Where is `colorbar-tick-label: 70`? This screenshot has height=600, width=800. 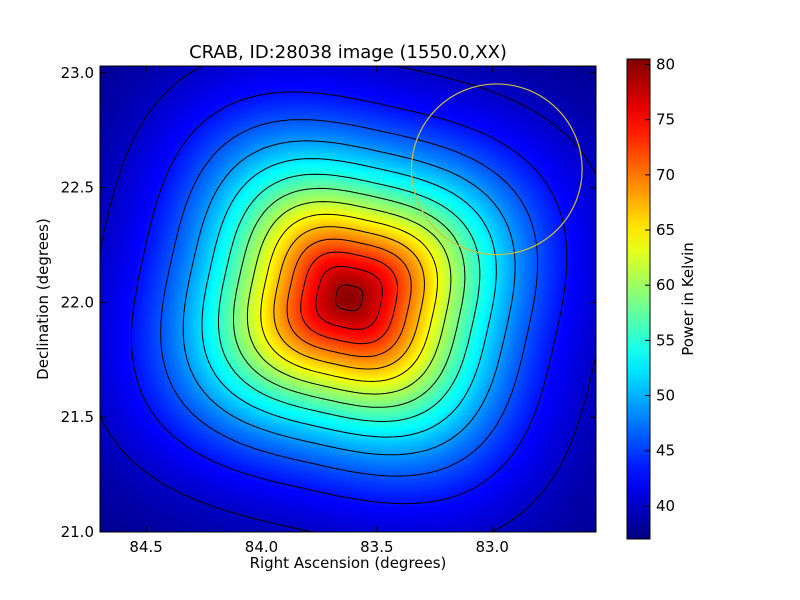 colorbar-tick-label: 70 is located at coordinates (665, 175).